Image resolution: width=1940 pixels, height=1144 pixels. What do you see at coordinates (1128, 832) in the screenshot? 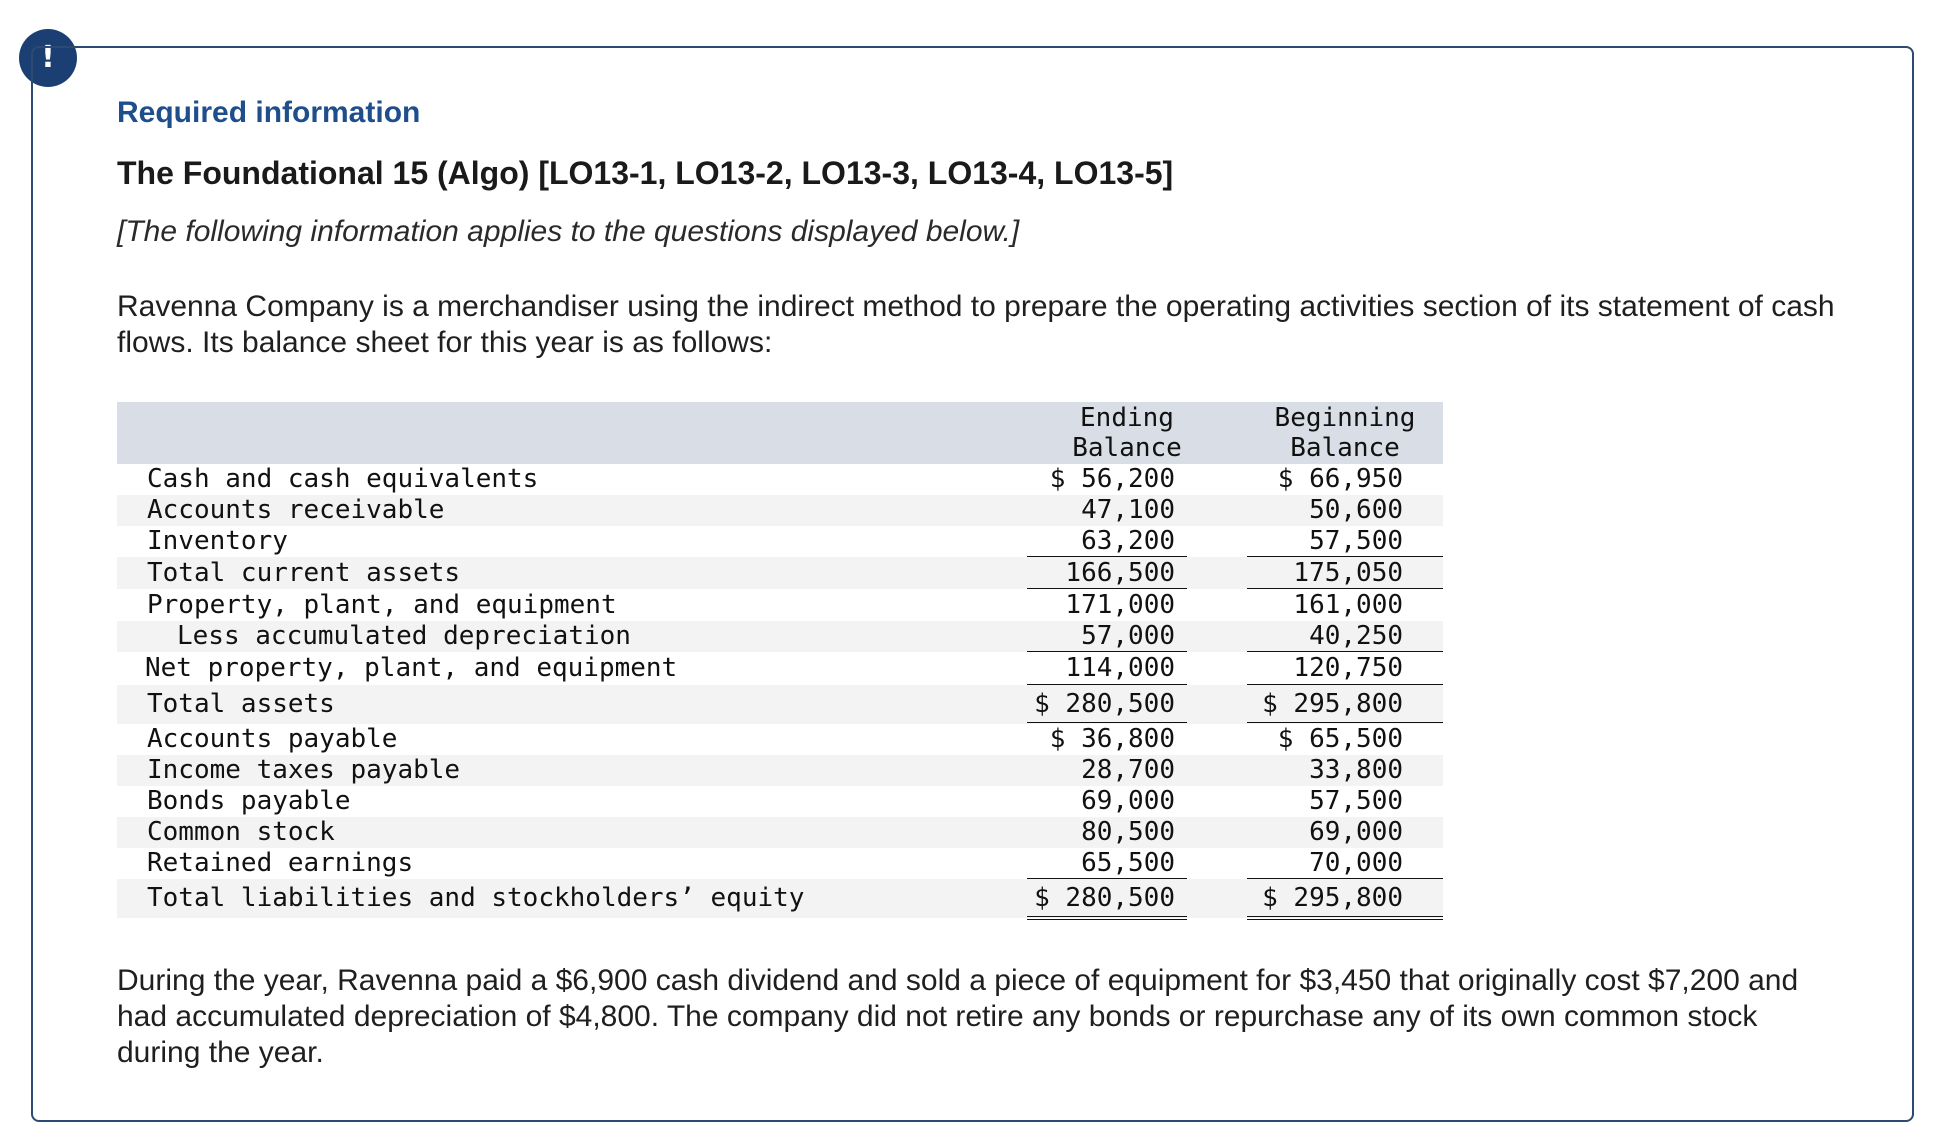
I see `ending-balance-value: 80,500` at bounding box center [1128, 832].